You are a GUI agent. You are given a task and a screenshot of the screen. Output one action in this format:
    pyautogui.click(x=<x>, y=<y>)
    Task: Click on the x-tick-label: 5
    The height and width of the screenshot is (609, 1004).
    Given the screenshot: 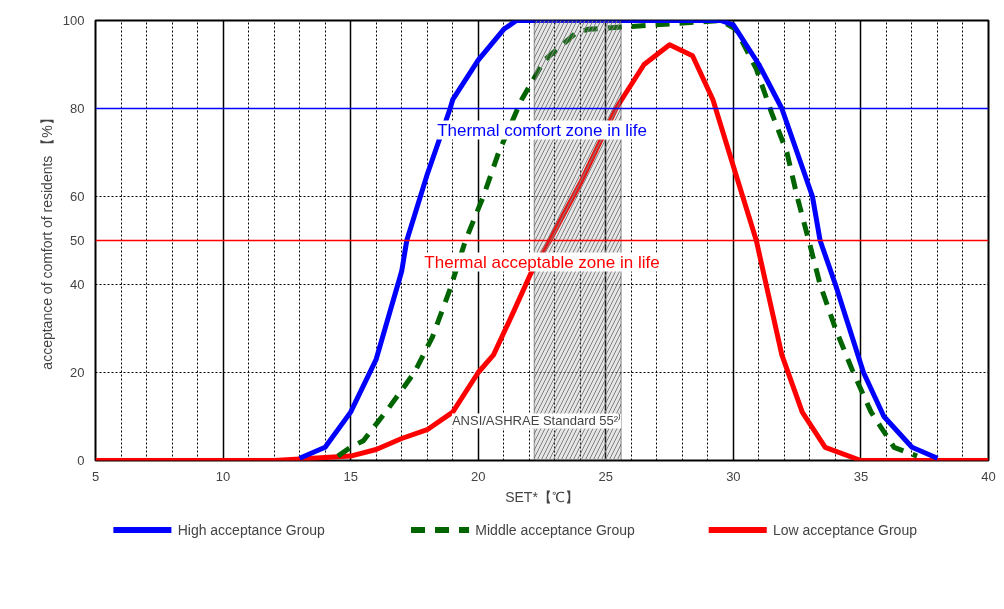 What is the action you would take?
    pyautogui.click(x=95, y=476)
    